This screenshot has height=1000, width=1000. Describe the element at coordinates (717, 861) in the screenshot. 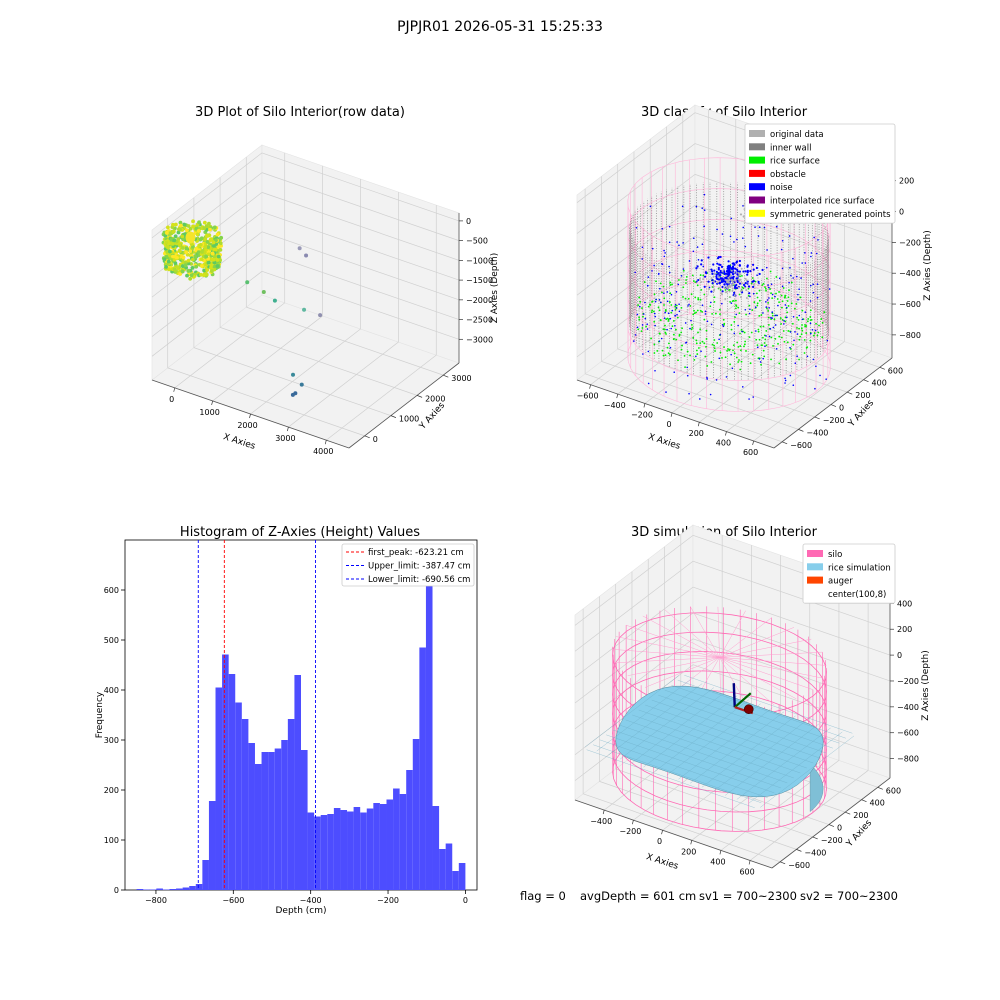

I see `x-tick-label: 400` at that location.